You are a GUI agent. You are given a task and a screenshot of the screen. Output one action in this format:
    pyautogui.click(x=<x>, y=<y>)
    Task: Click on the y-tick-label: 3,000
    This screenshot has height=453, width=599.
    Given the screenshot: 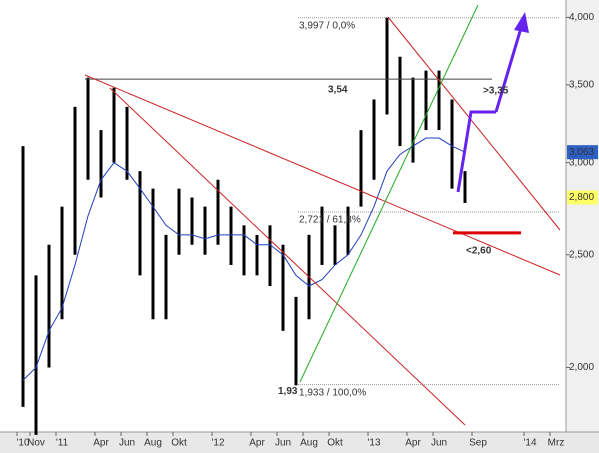 What is the action you would take?
    pyautogui.click(x=581, y=162)
    